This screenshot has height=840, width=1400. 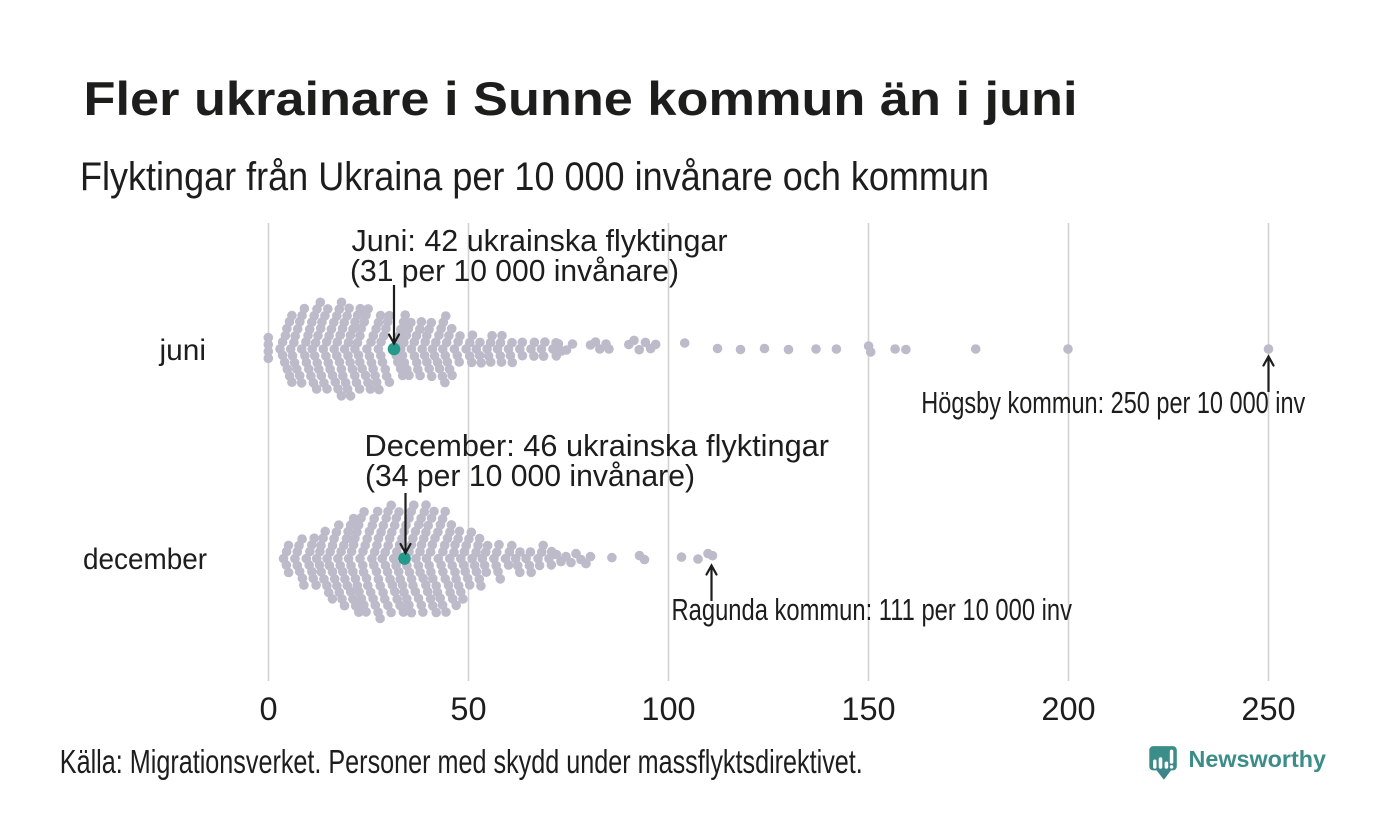 What do you see at coordinates (145, 559) in the screenshot?
I see `svg-text: december` at bounding box center [145, 559].